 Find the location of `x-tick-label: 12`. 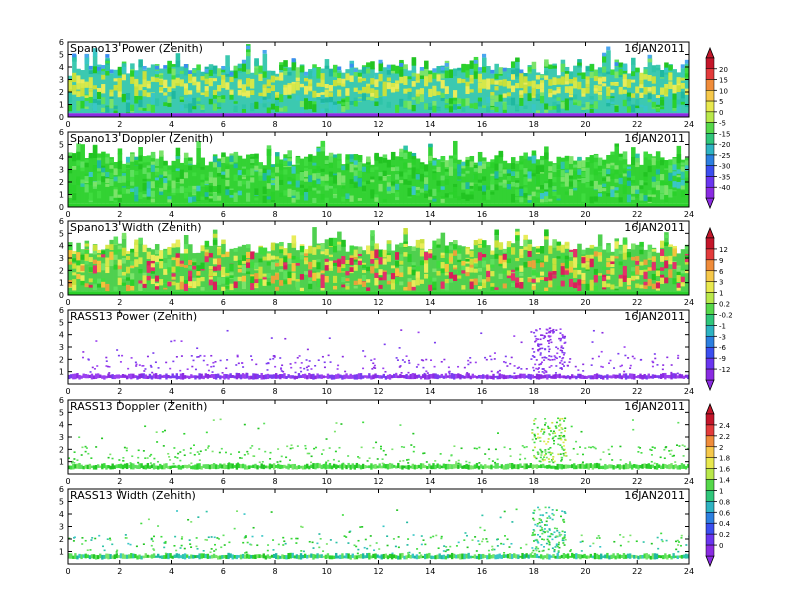

x-tick-label: 12 is located at coordinates (378, 124).